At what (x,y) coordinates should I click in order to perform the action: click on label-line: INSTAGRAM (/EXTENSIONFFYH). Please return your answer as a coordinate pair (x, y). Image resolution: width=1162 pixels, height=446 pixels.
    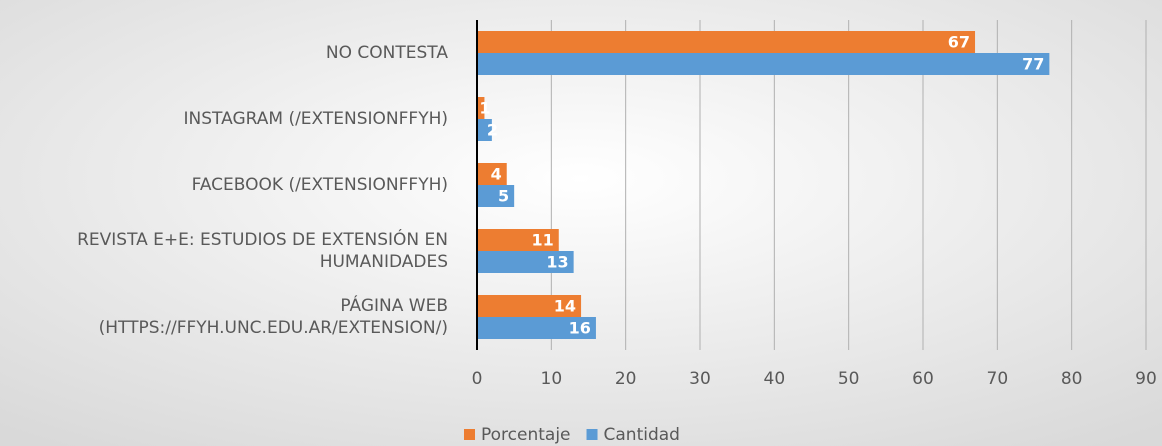
    Looking at the image, I should click on (316, 119).